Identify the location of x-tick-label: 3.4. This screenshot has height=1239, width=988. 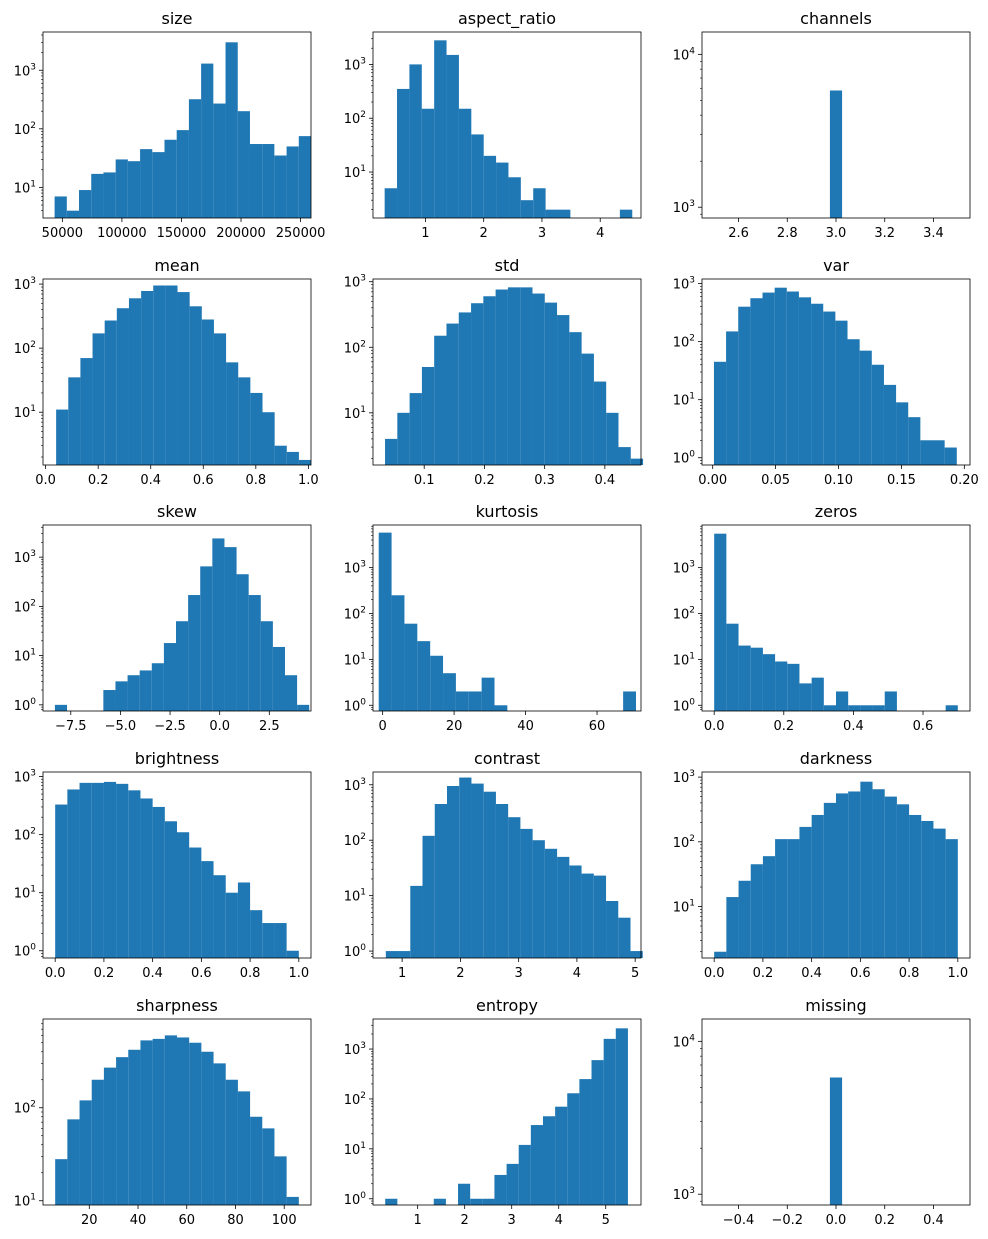
(933, 233).